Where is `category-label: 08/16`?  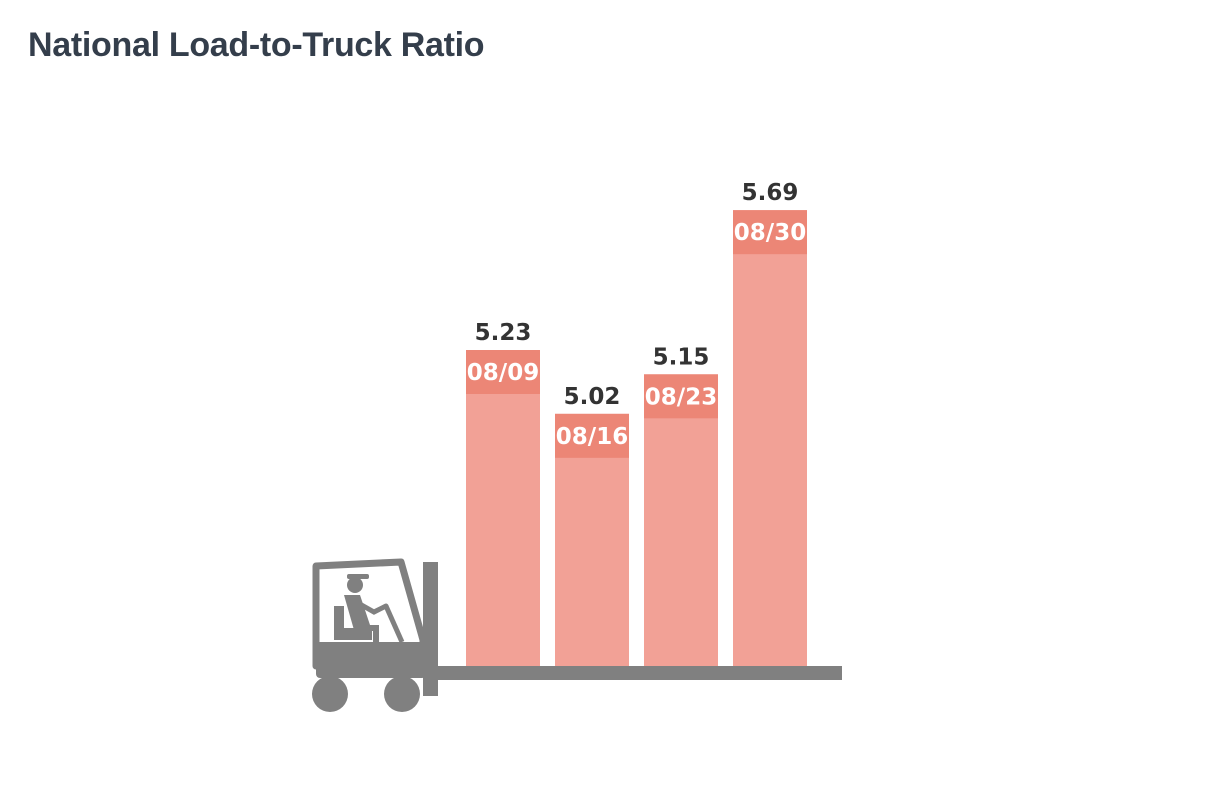
category-label: 08/16 is located at coordinates (592, 437).